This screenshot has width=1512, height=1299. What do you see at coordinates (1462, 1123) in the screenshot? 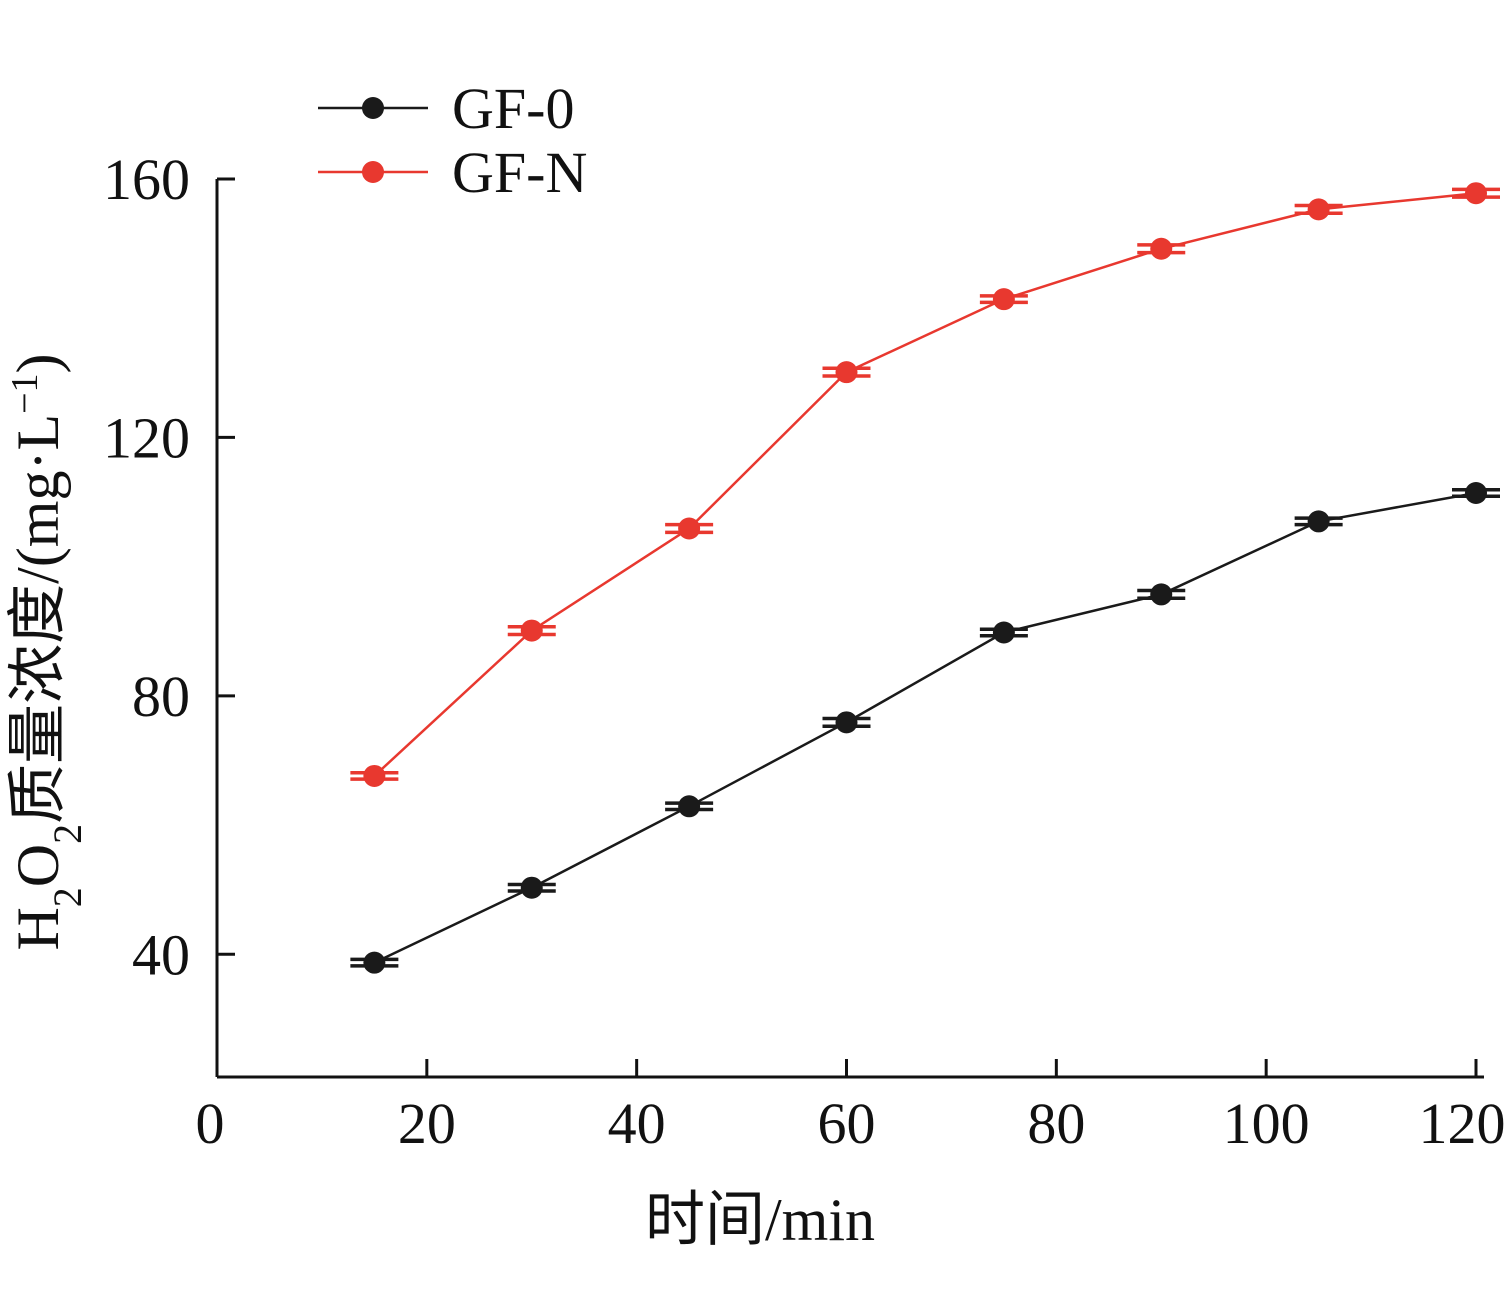
I see `x-tick-label: 120` at bounding box center [1462, 1123].